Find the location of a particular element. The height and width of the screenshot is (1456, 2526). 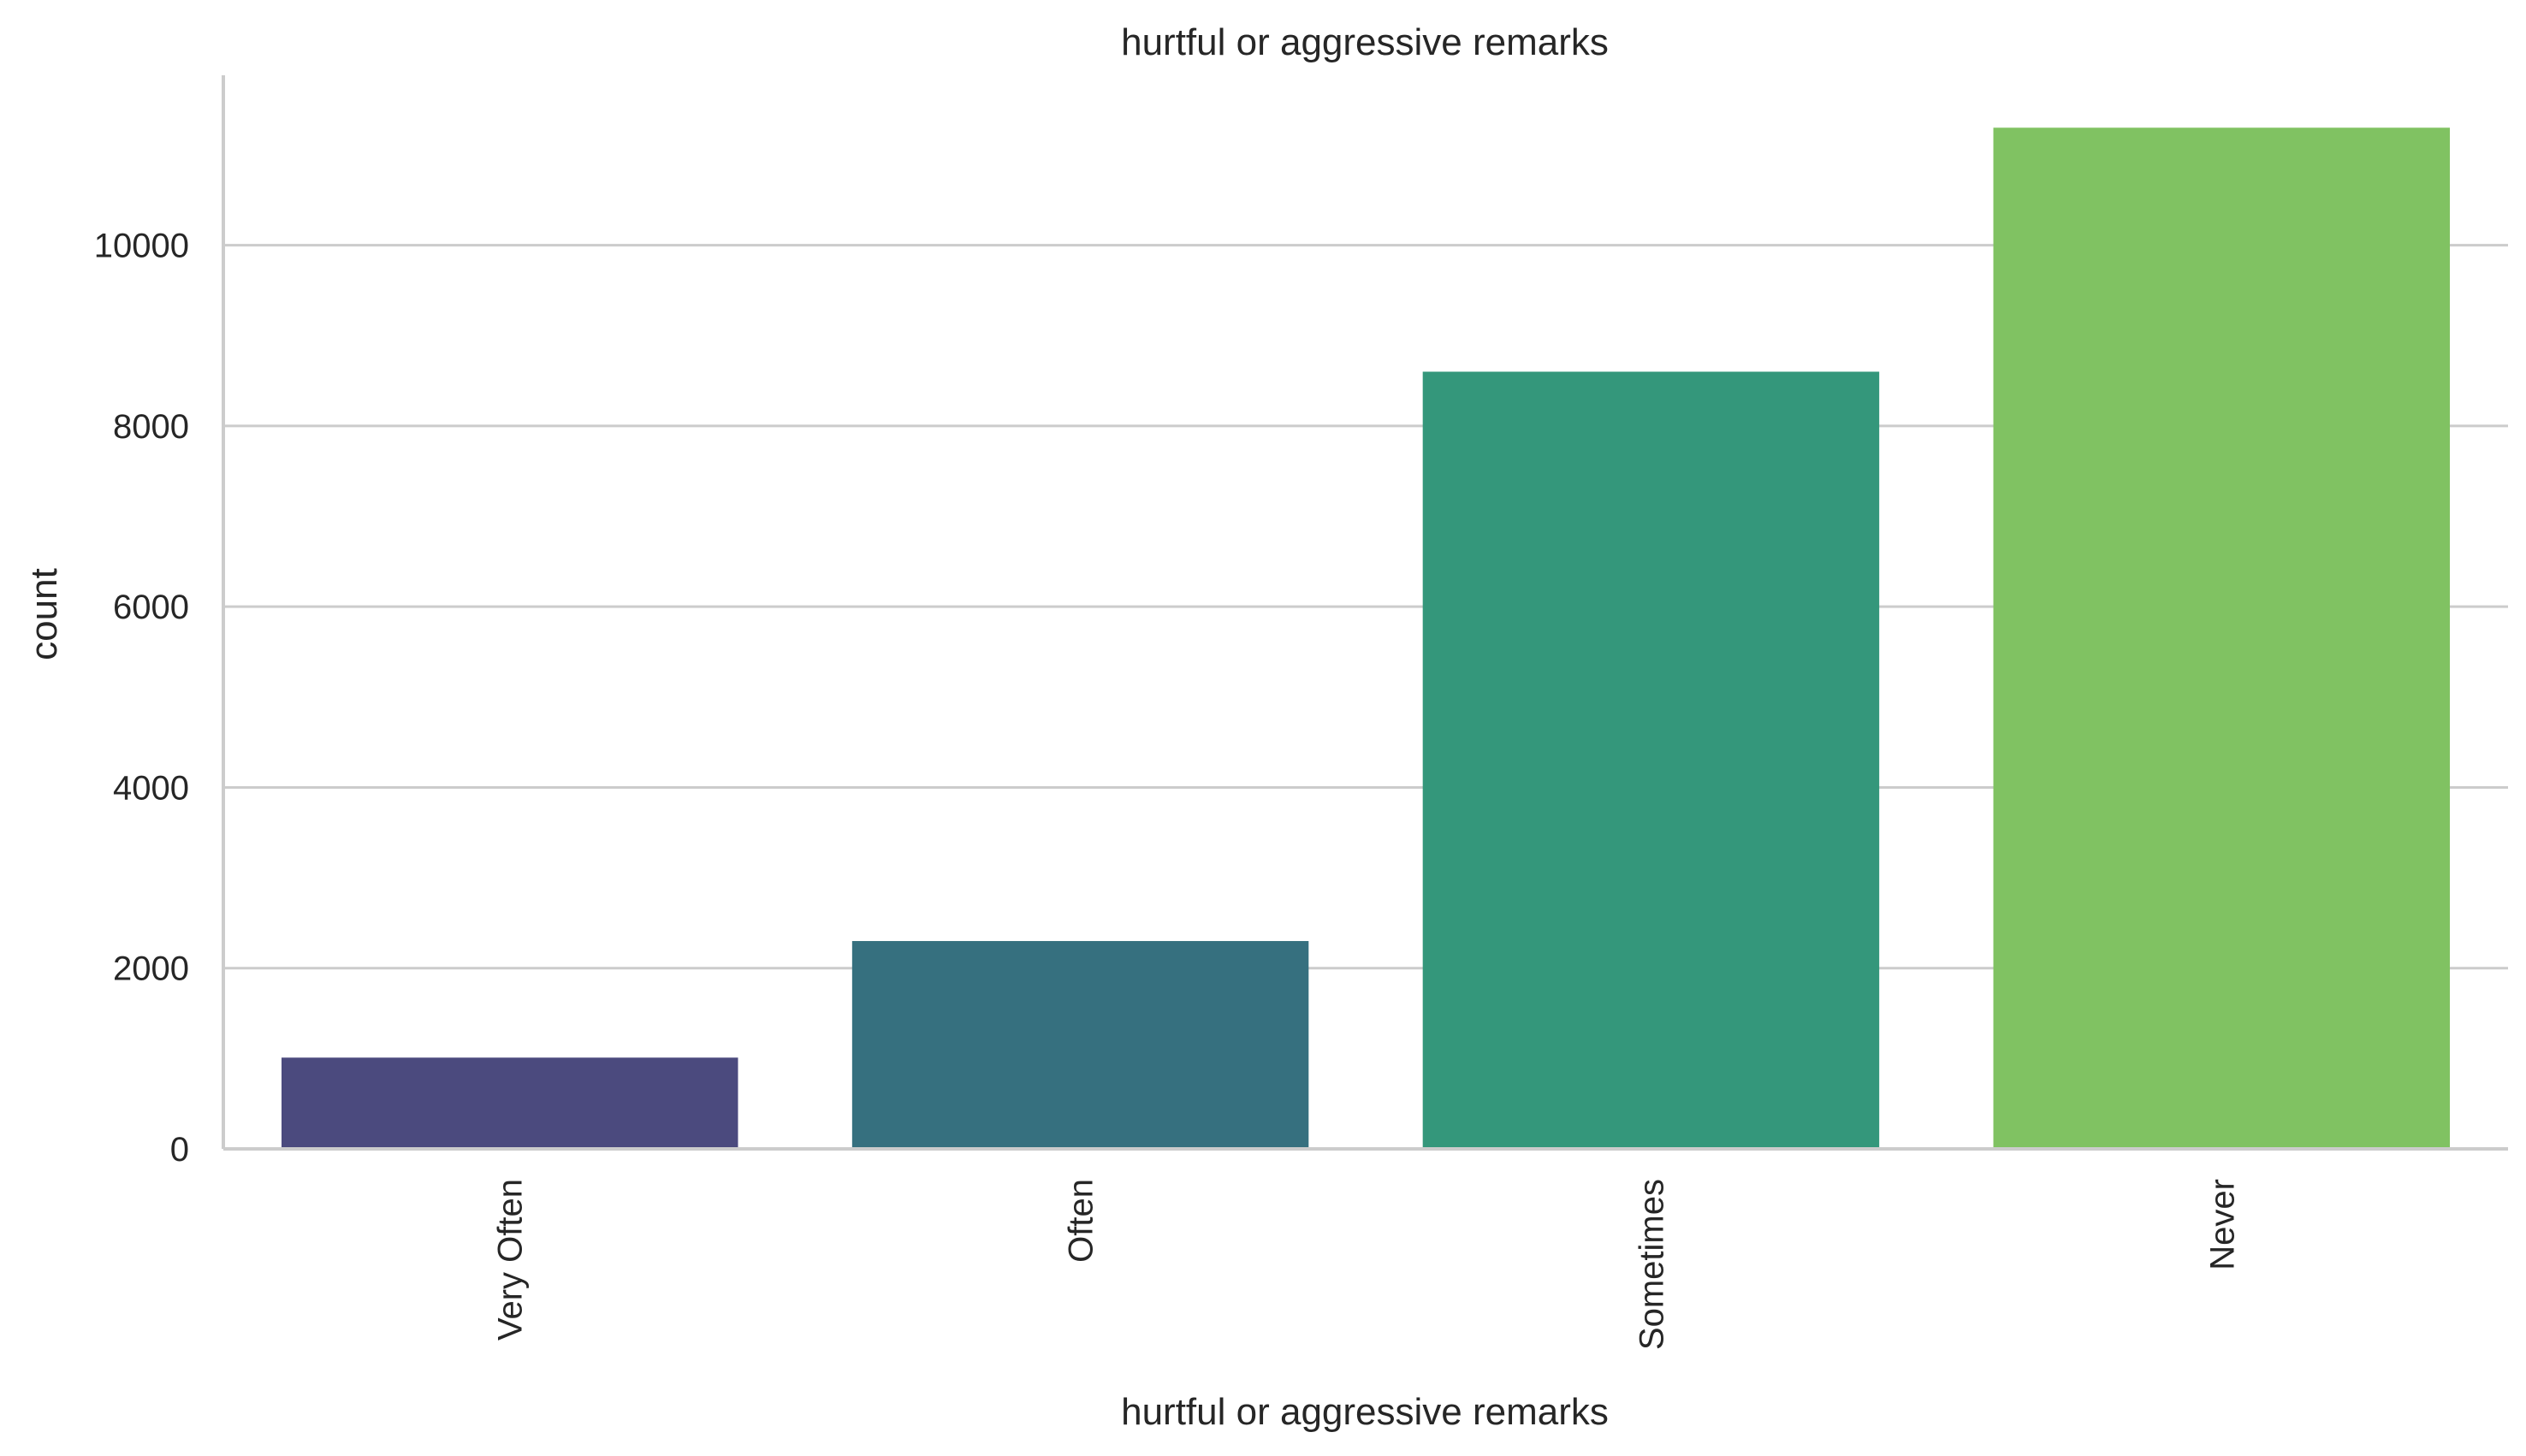

bar-very-often is located at coordinates (510, 1103).